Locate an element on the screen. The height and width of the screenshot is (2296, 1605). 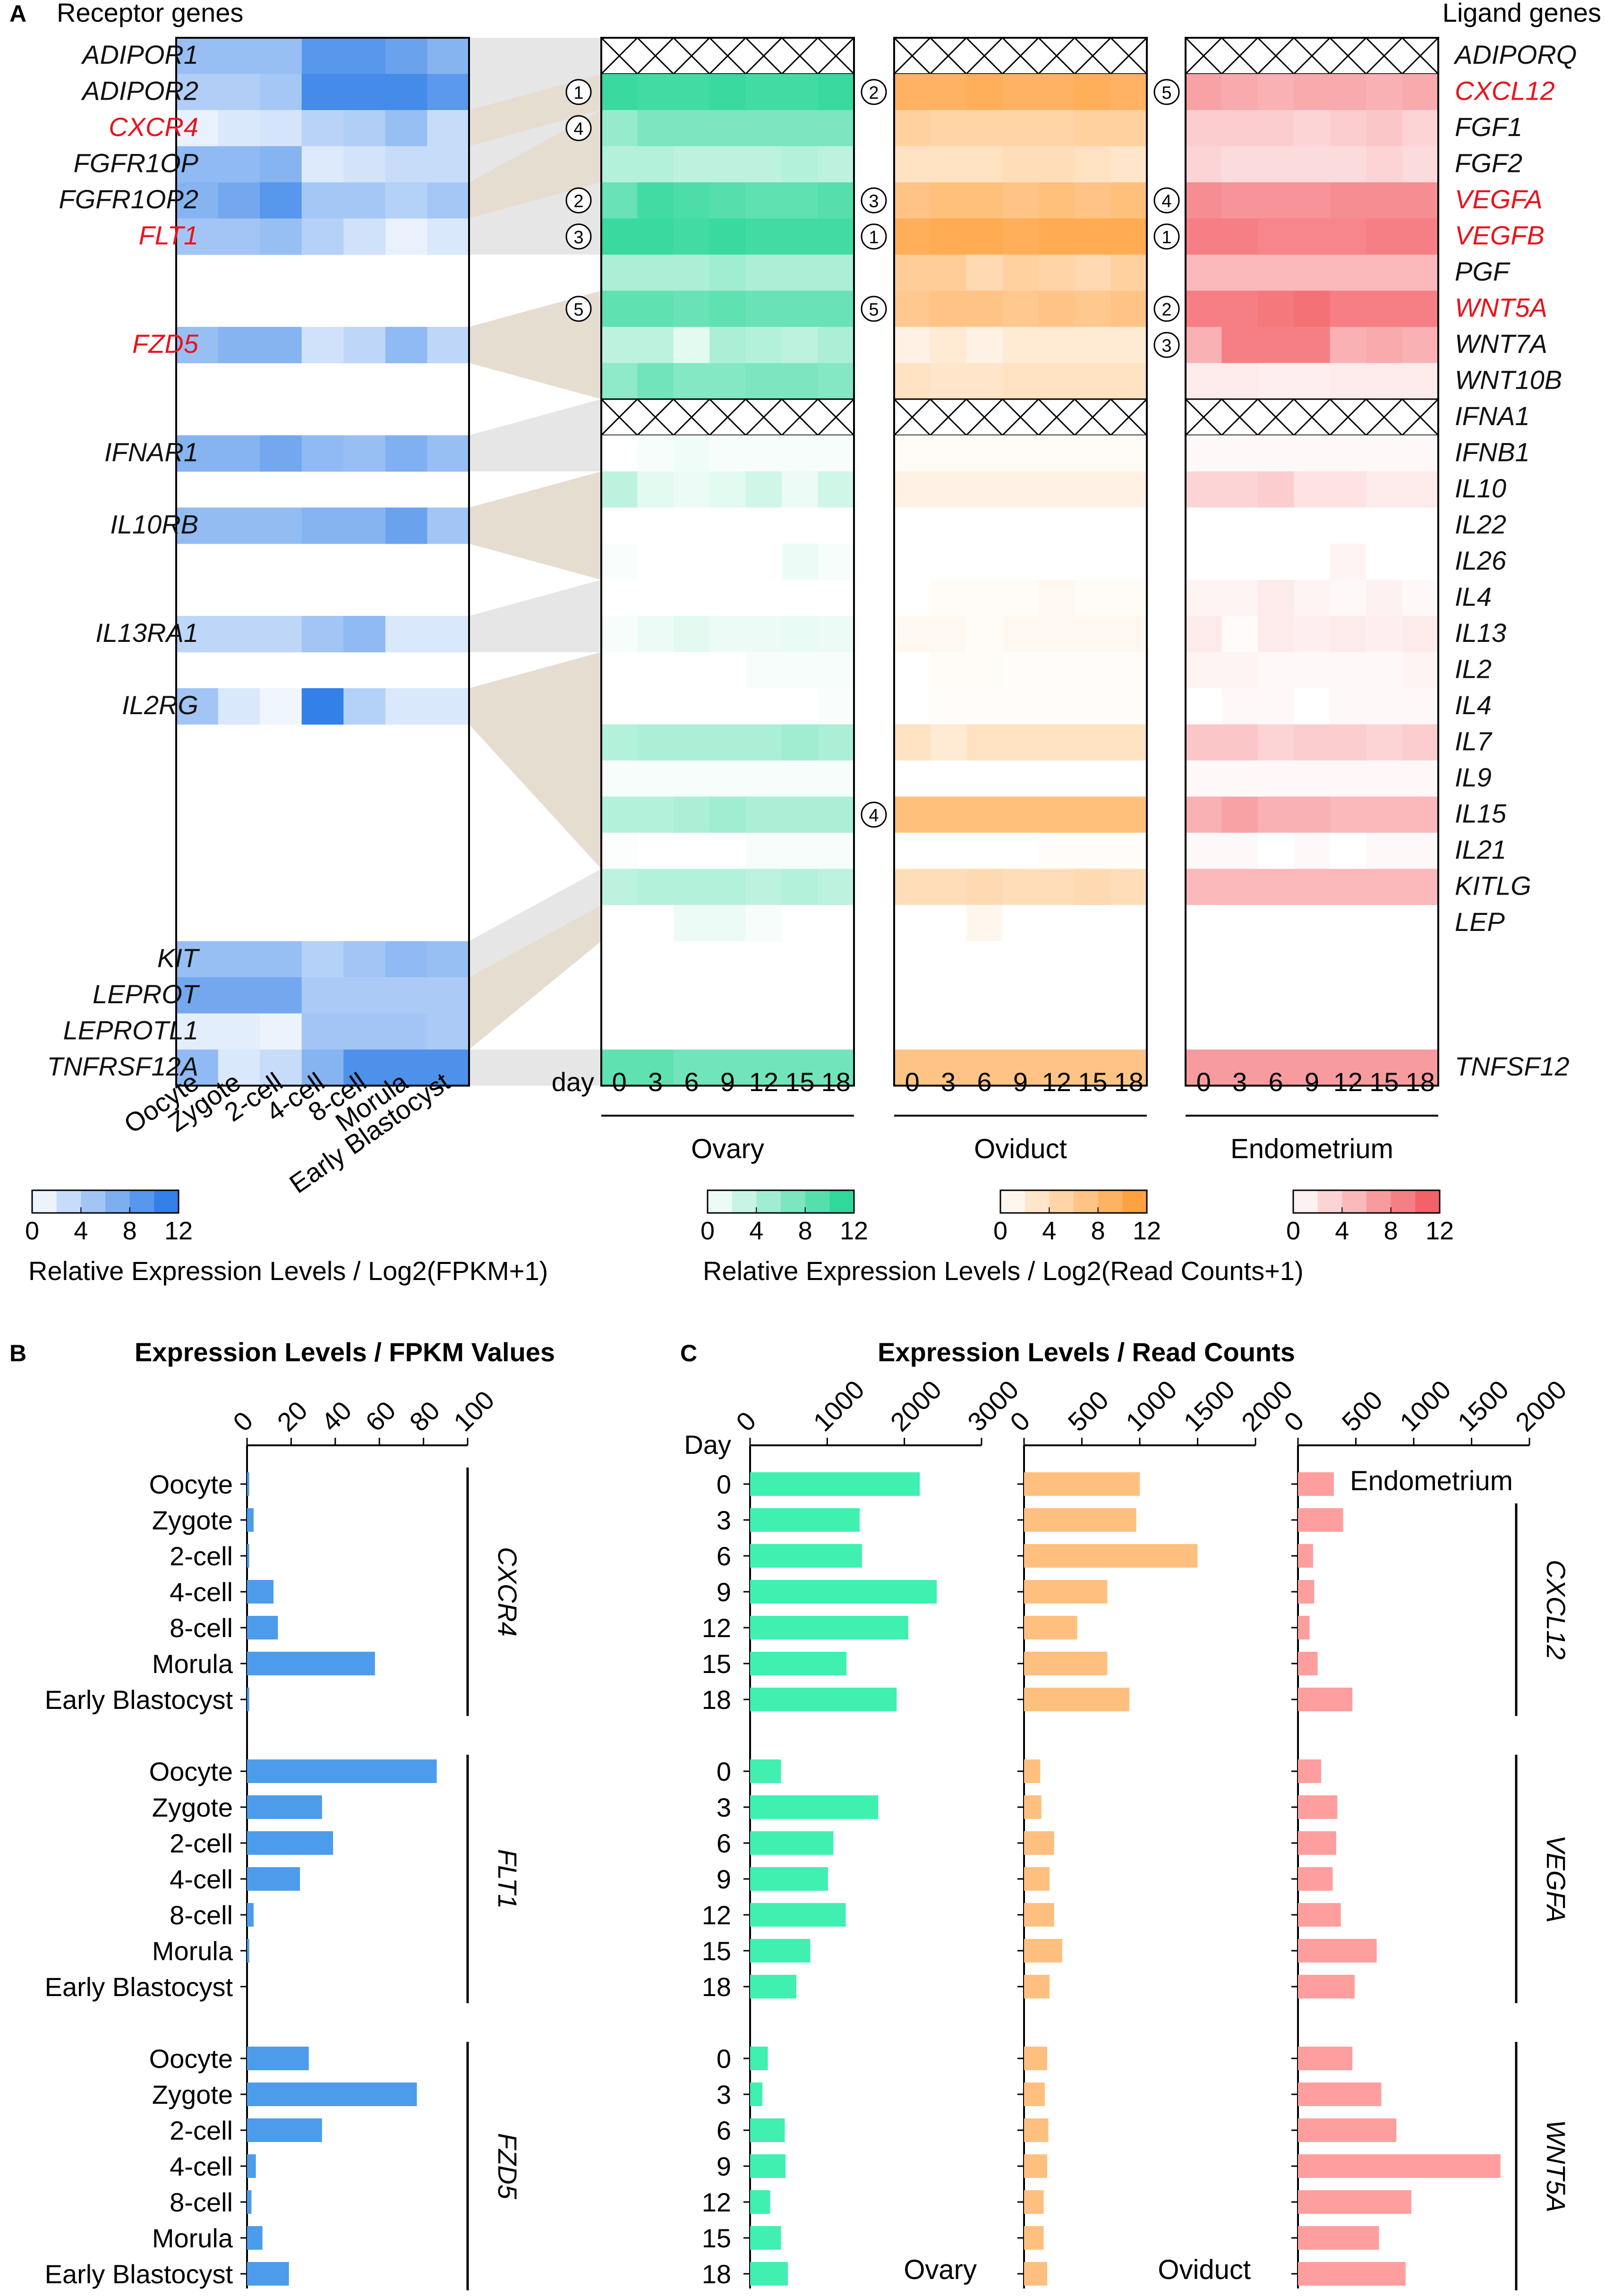
ligand-label-il21: IL21 is located at coordinates (1480, 849).